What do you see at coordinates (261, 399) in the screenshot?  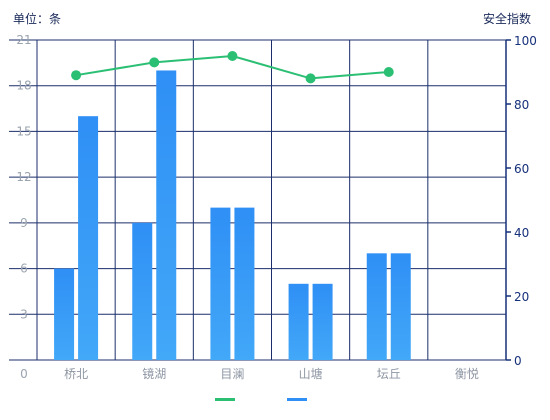 I see `legend` at bounding box center [261, 399].